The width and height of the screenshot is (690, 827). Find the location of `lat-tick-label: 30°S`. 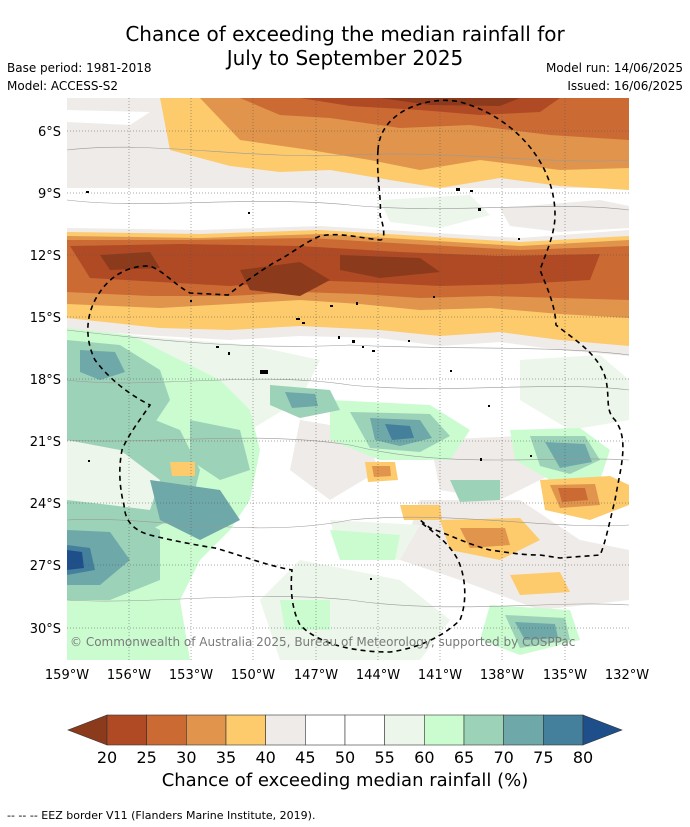

lat-tick-label: 30°S is located at coordinates (45, 629).